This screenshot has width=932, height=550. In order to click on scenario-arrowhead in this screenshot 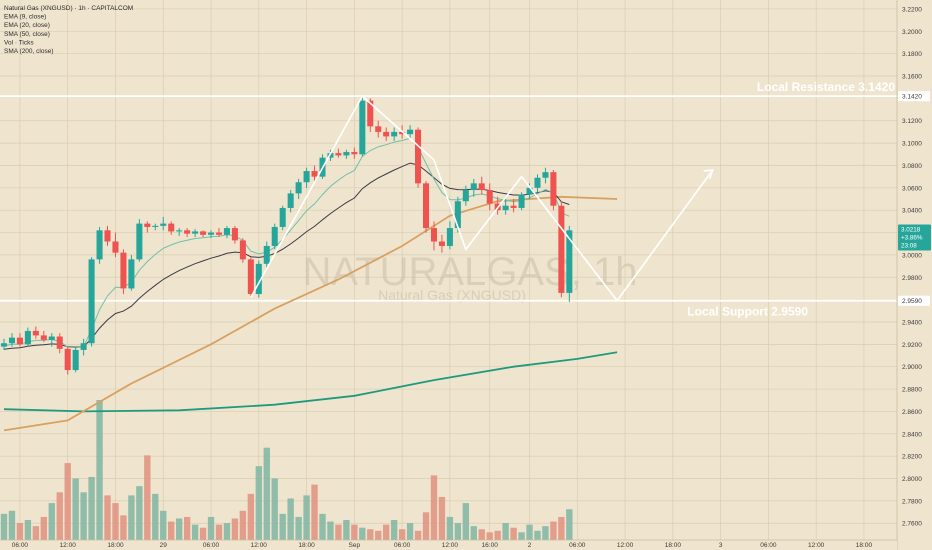, I will do `click(708, 174)`.